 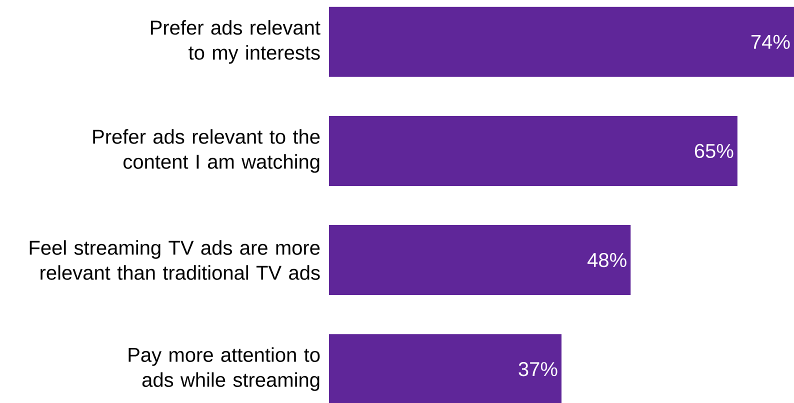 What do you see at coordinates (538, 369) in the screenshot?
I see `data-label: 37%` at bounding box center [538, 369].